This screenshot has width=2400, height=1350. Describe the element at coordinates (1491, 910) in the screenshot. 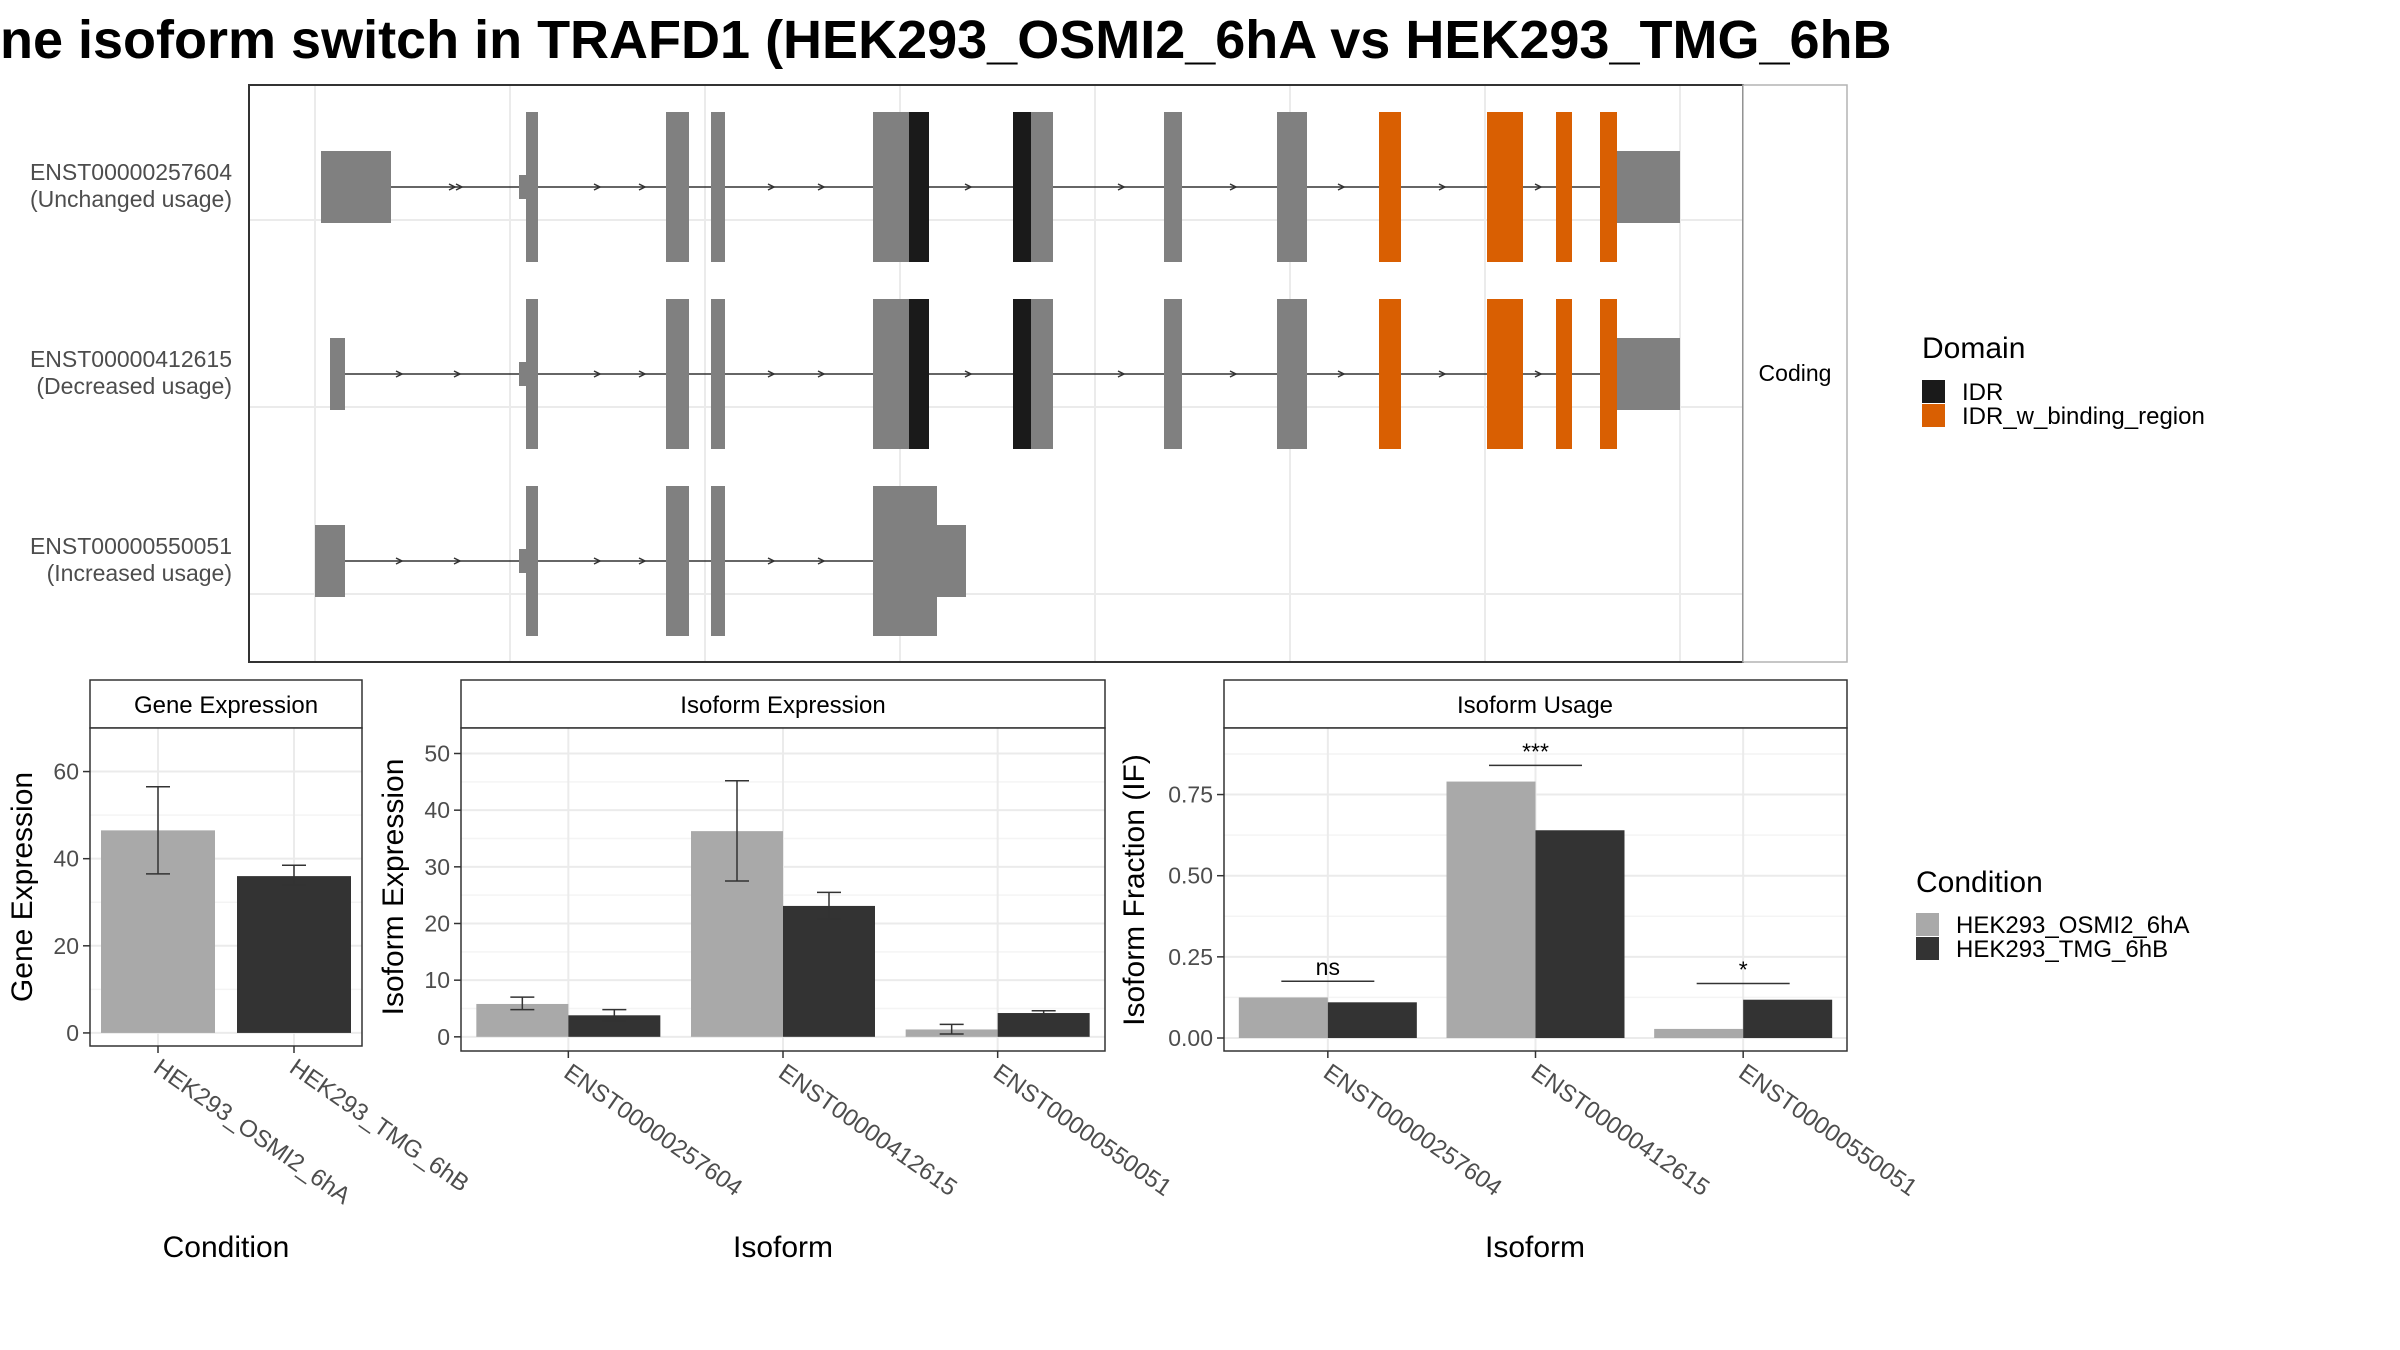

I see `bar-ENST00000412615-HEK293_OSMI2_6hA` at that location.